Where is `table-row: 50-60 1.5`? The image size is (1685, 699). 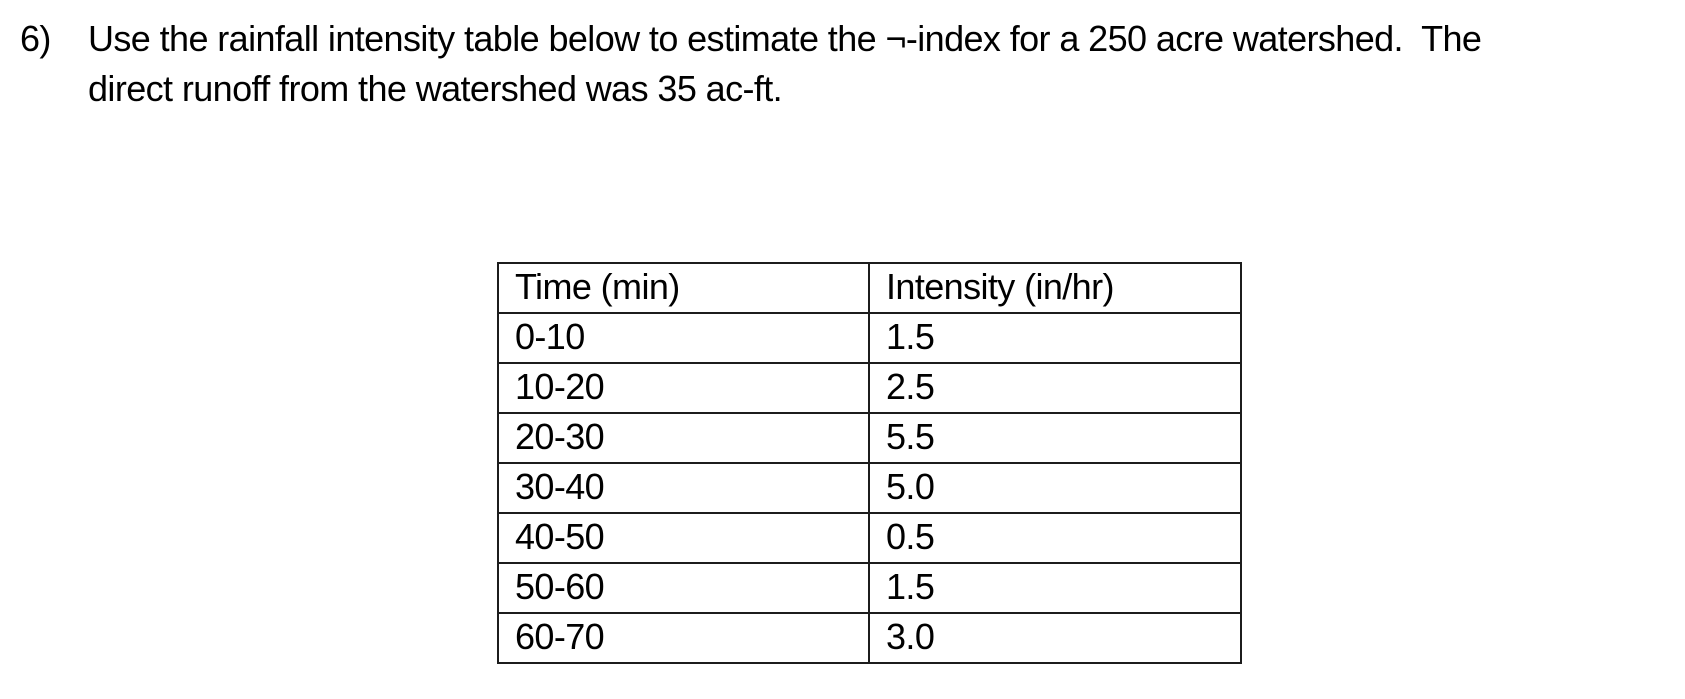 table-row: 50-60 1.5 is located at coordinates (869, 588).